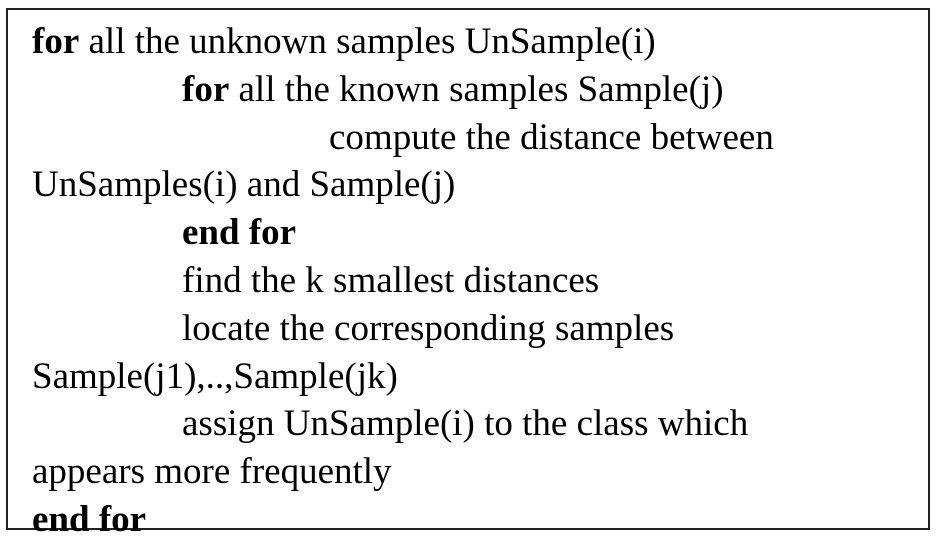  I want to click on algorithm-line-4: UnSamples(i) and Sample(j), so click(480, 185).